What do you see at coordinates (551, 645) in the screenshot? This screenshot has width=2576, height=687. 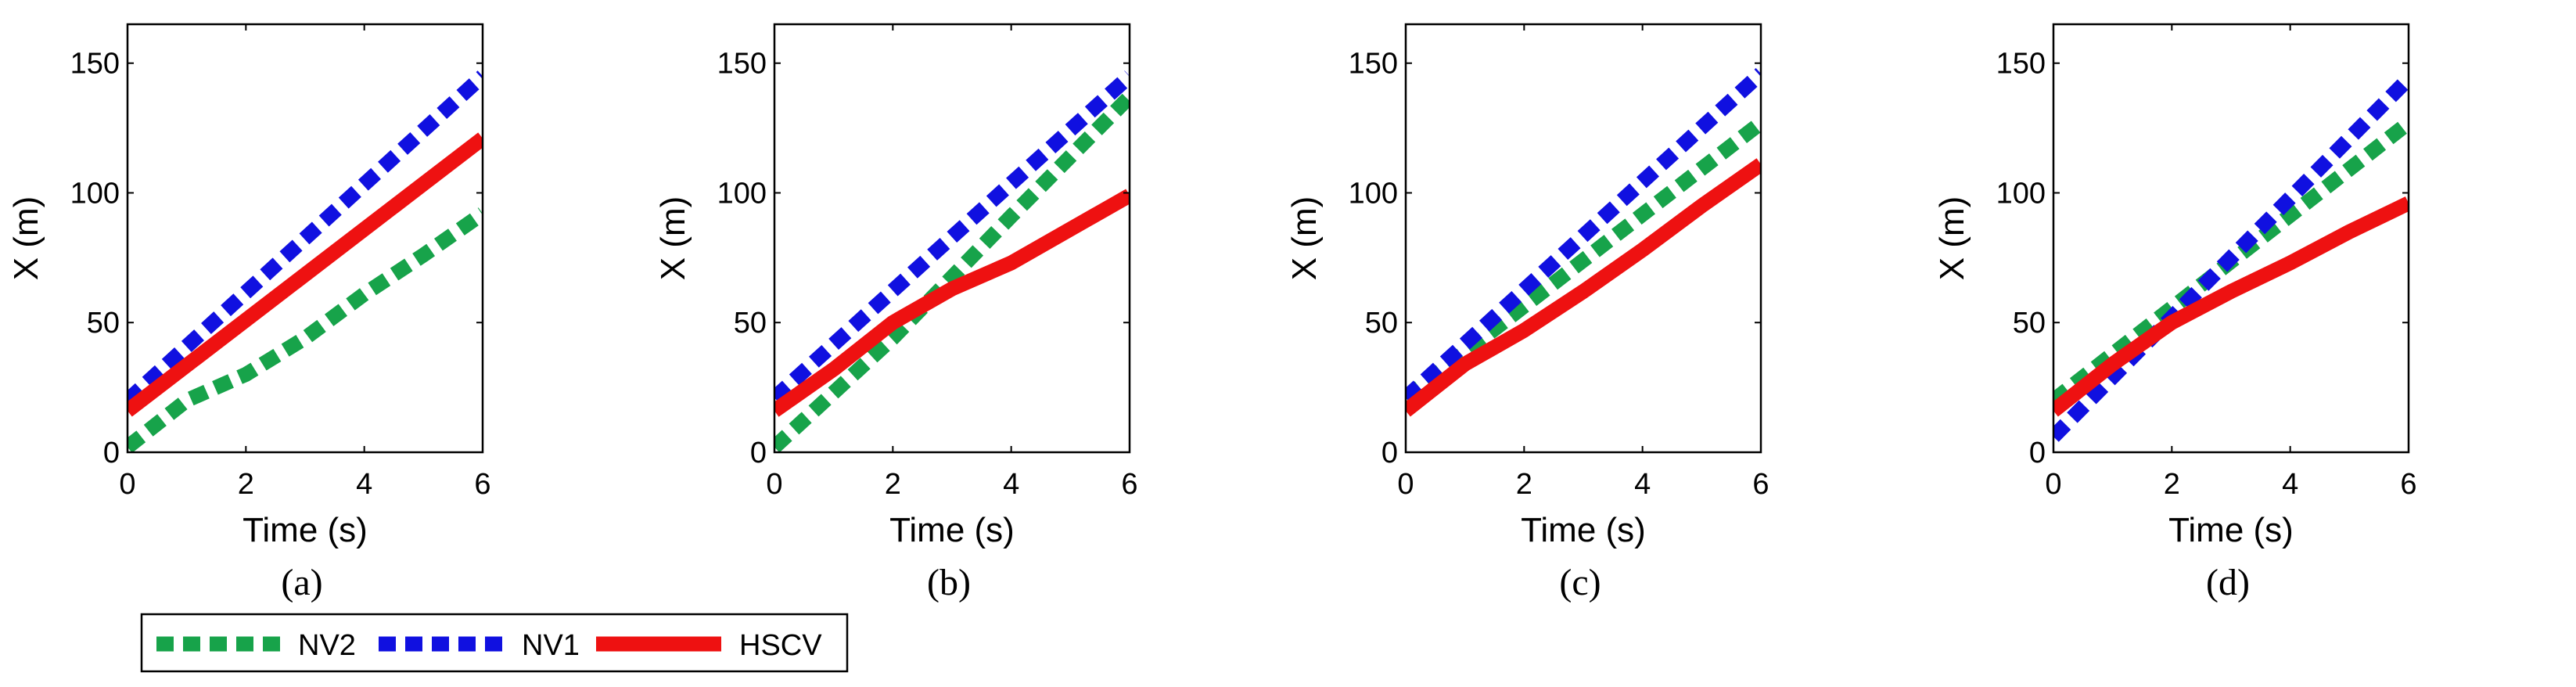 I see `legend-label-nv1: NV1` at bounding box center [551, 645].